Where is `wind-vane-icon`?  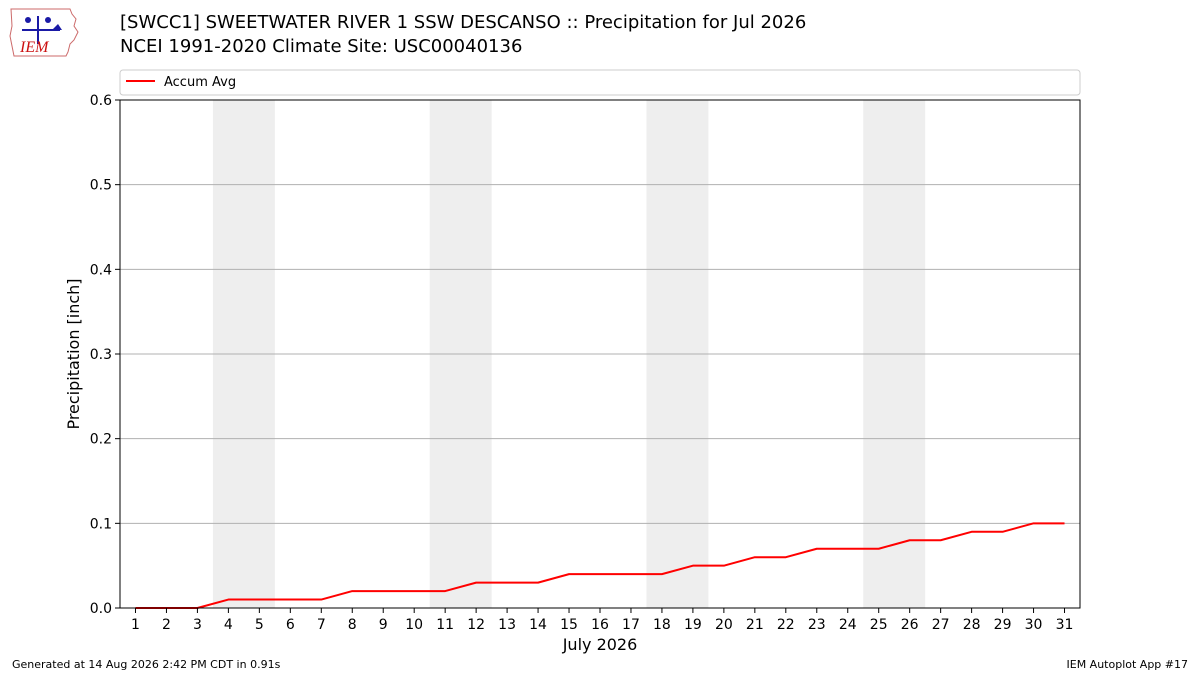 wind-vane-icon is located at coordinates (57, 27).